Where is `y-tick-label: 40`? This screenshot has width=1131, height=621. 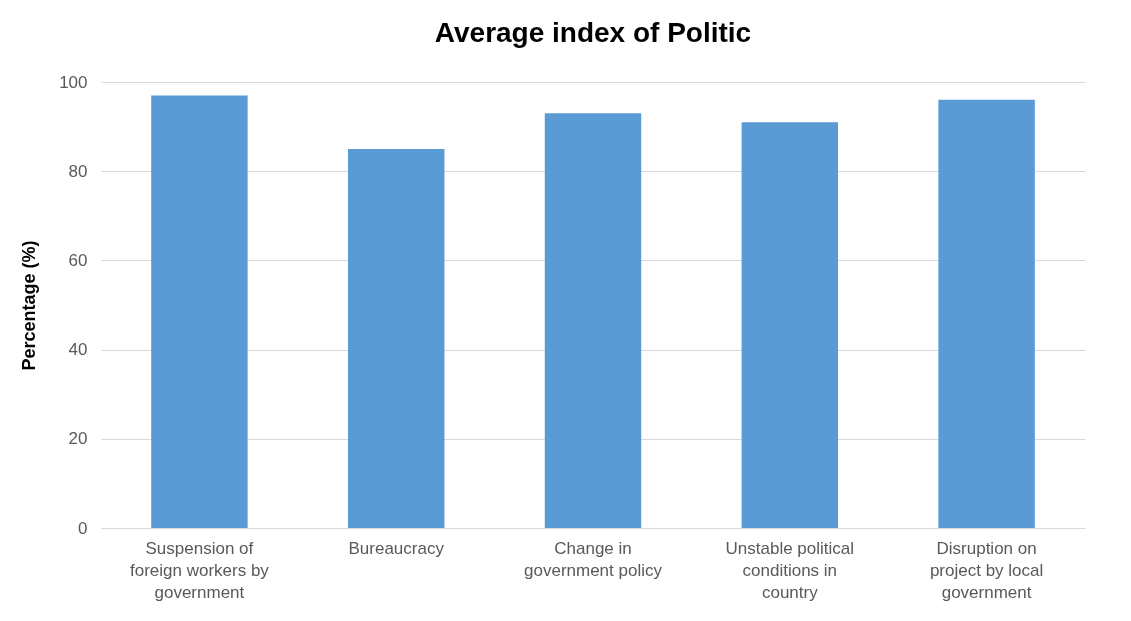 y-tick-label: 40 is located at coordinates (78, 350).